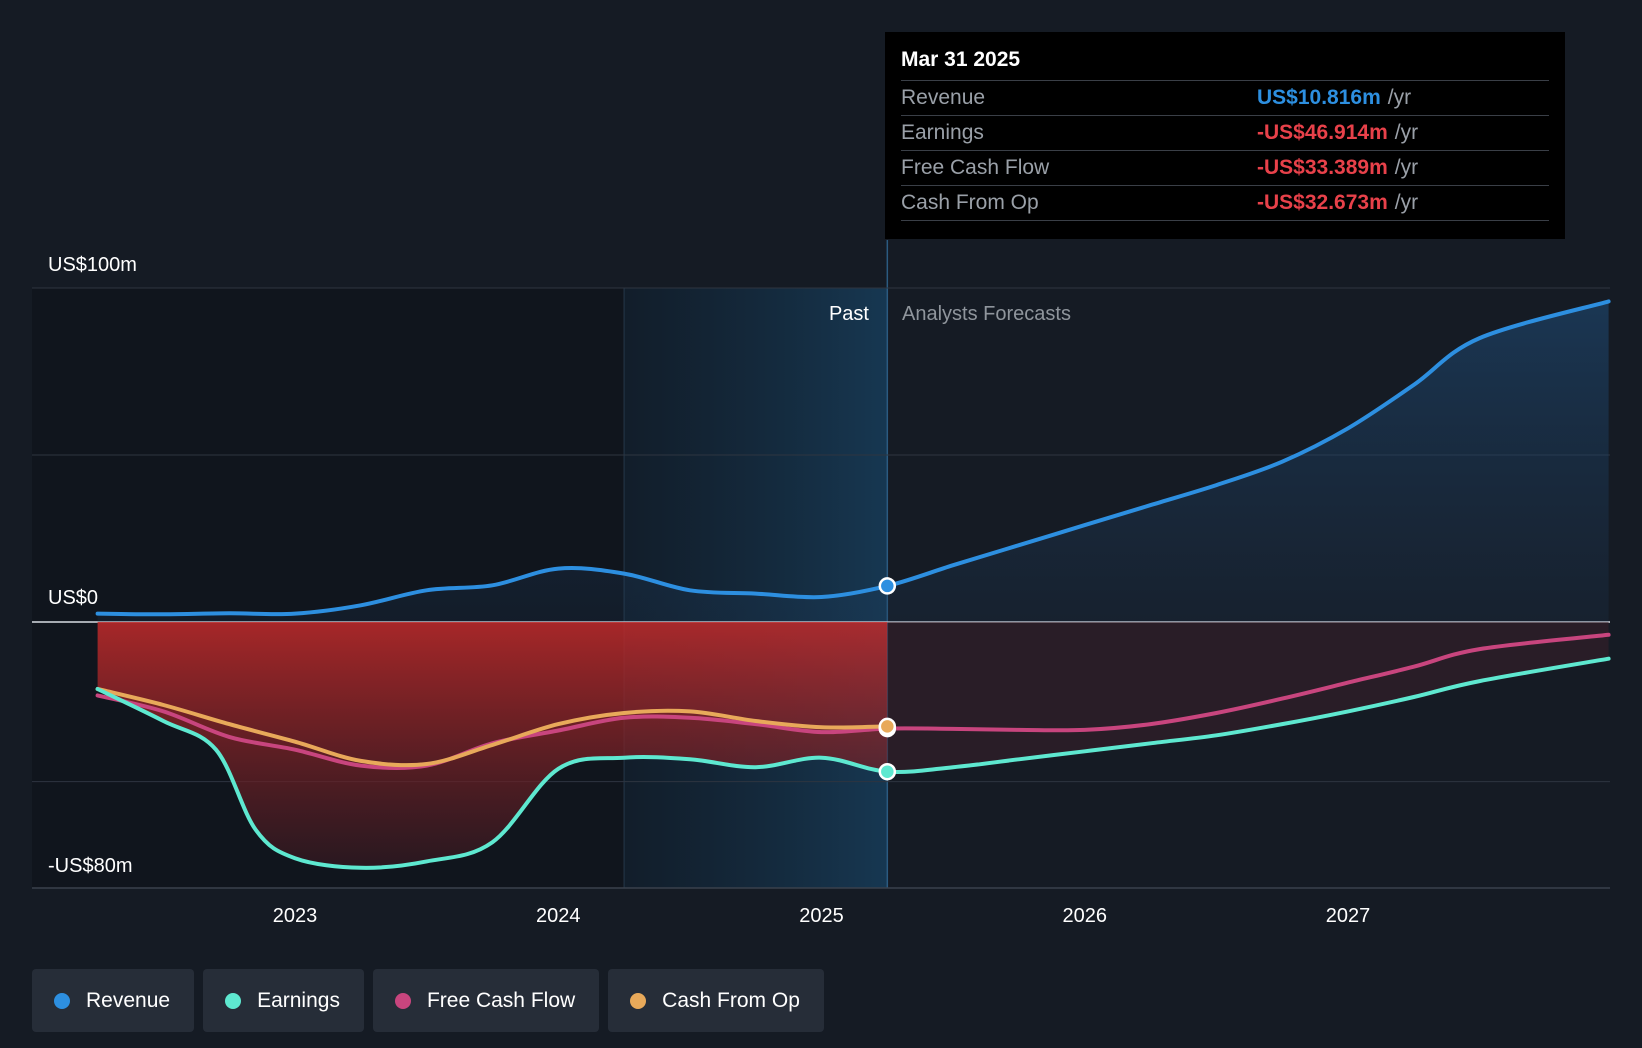 The height and width of the screenshot is (1048, 1642). What do you see at coordinates (1248, 697) in the screenshot?
I see `forecast-negative-area` at bounding box center [1248, 697].